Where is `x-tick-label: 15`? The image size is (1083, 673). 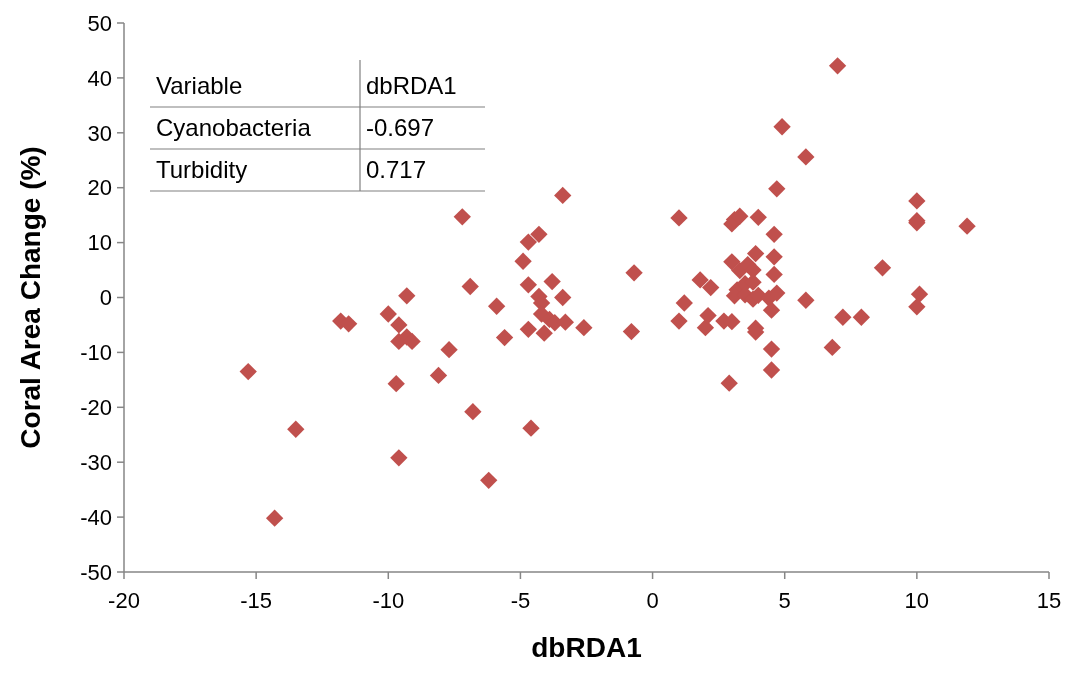
x-tick-label: 15 is located at coordinates (1049, 600).